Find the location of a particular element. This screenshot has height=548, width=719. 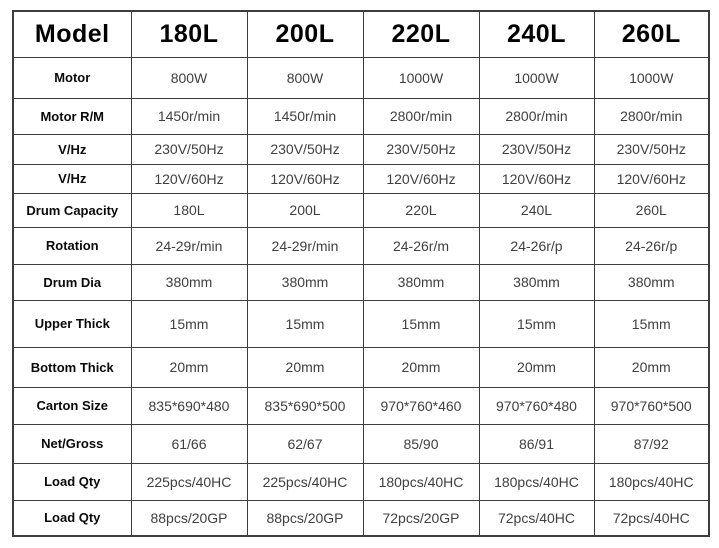

table-cell: 72pcs/20GP is located at coordinates (421, 518).